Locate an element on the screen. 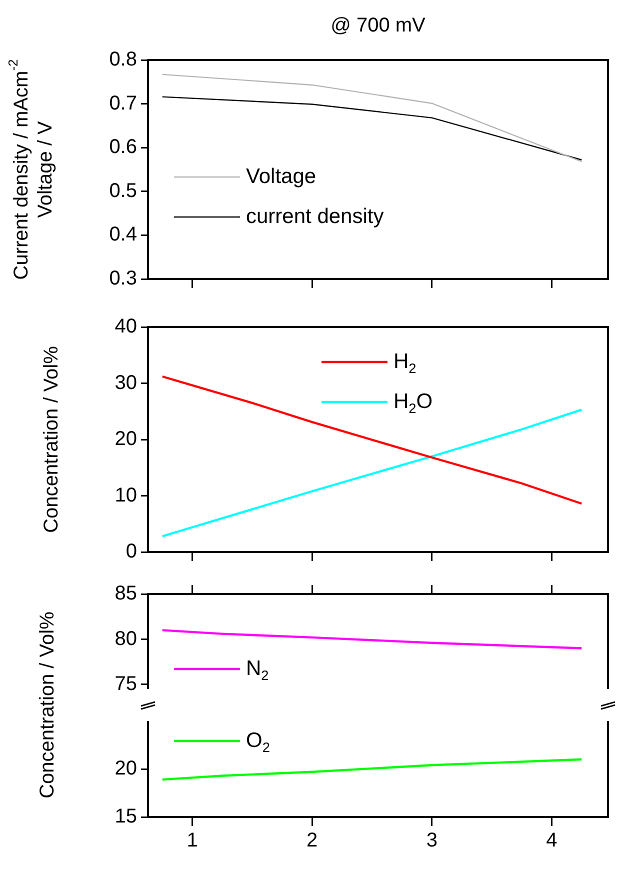 The height and width of the screenshot is (869, 621). x-tick-label: 3 is located at coordinates (432, 841).